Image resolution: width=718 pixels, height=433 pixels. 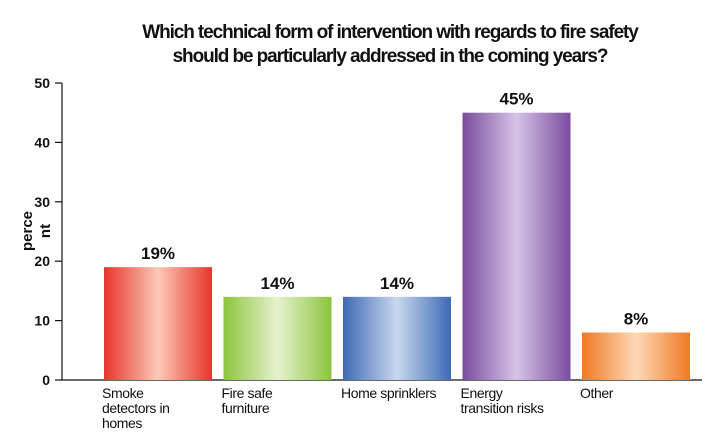 I want to click on category-label: Smoke detectors in homes, so click(x=136, y=408).